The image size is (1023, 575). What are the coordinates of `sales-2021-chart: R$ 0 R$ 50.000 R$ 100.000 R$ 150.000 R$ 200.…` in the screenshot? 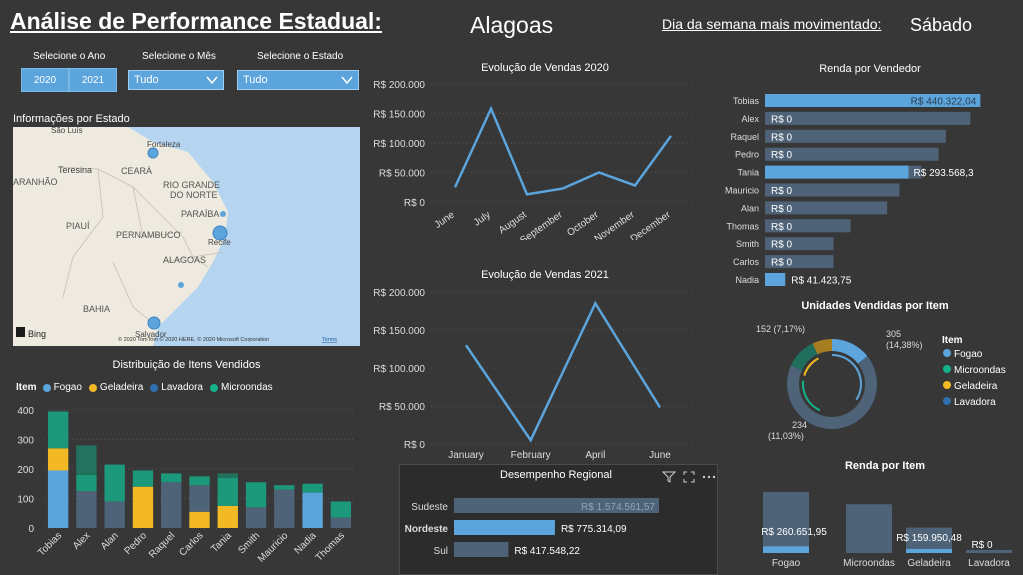 It's located at (535, 374).